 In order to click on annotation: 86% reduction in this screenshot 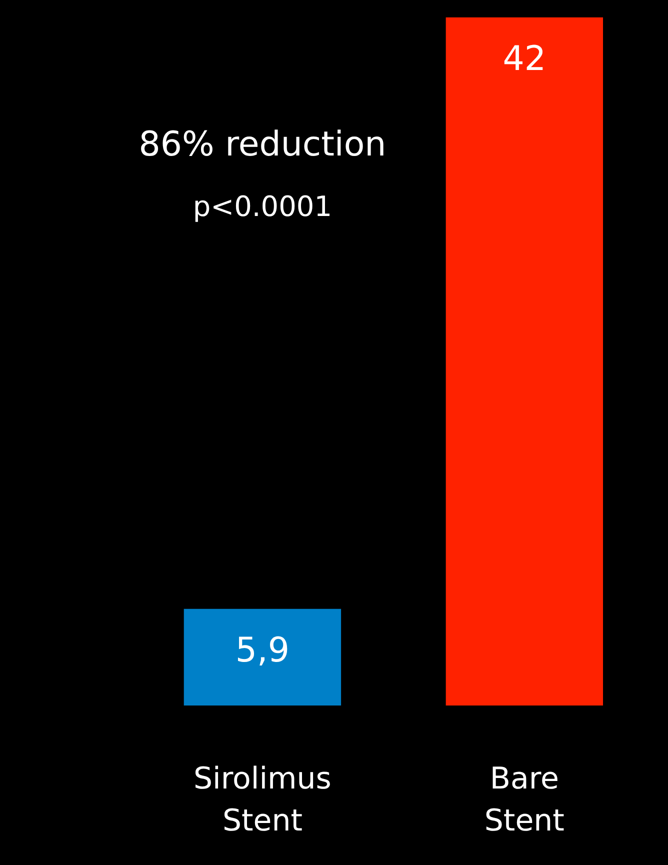, I will do `click(262, 144)`.